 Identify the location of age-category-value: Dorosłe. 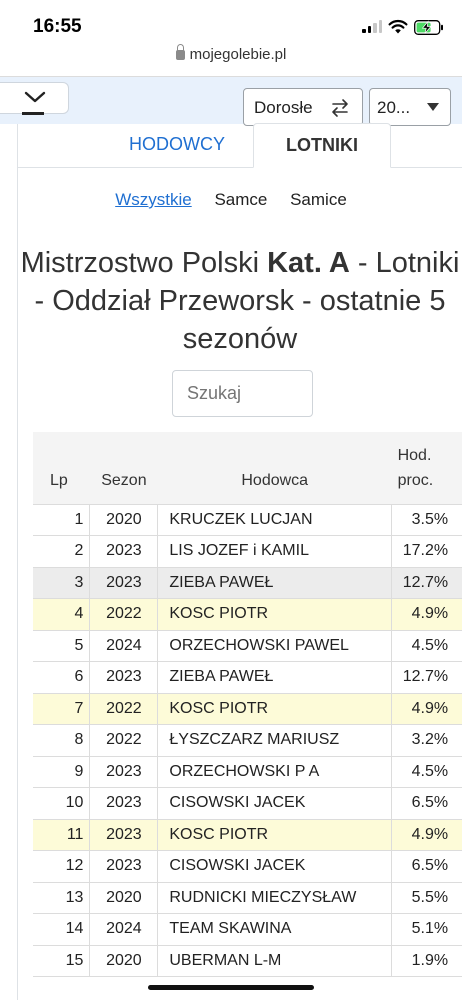
(283, 107).